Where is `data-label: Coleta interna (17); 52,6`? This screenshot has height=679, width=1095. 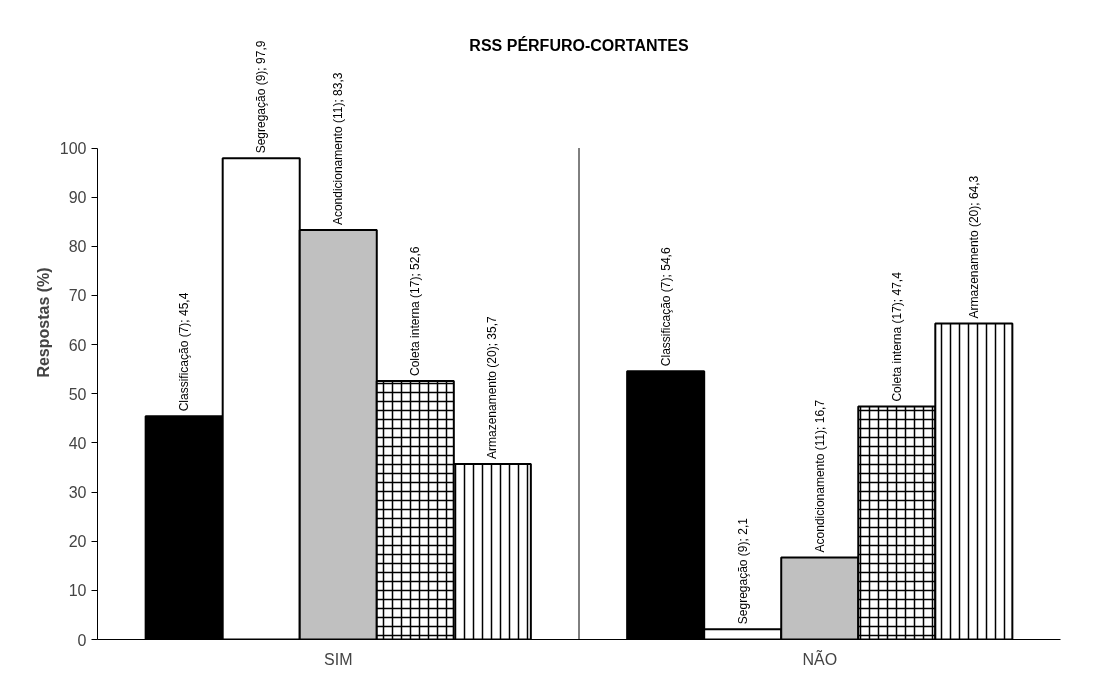 data-label: Coleta interna (17); 52,6 is located at coordinates (415, 311).